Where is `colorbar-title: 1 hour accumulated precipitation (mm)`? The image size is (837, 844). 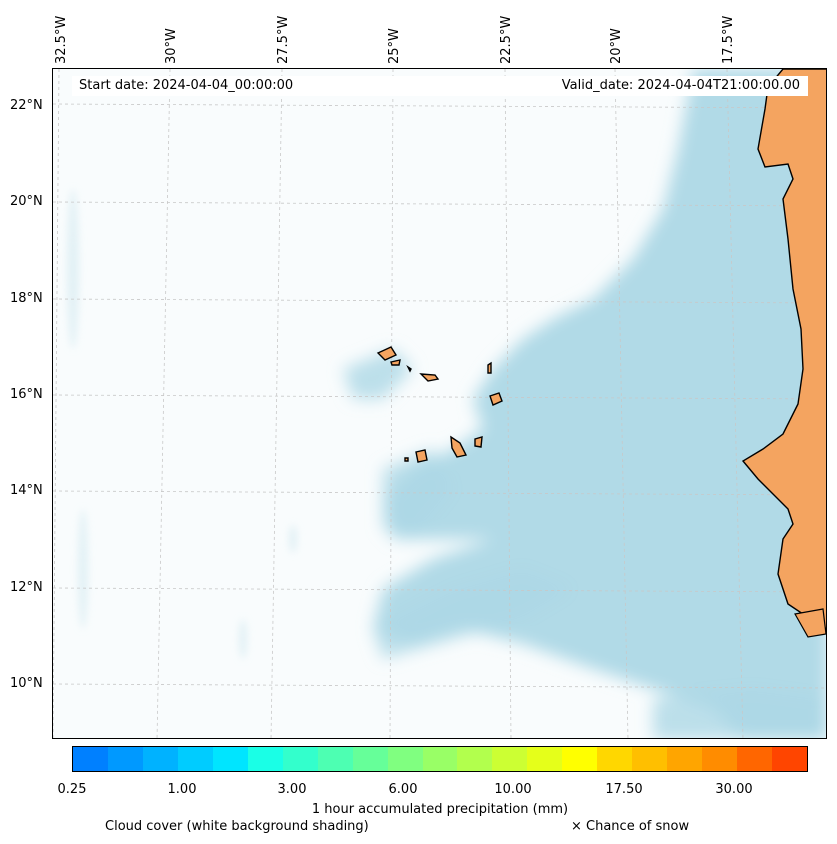 colorbar-title: 1 hour accumulated precipitation (mm) is located at coordinates (440, 809).